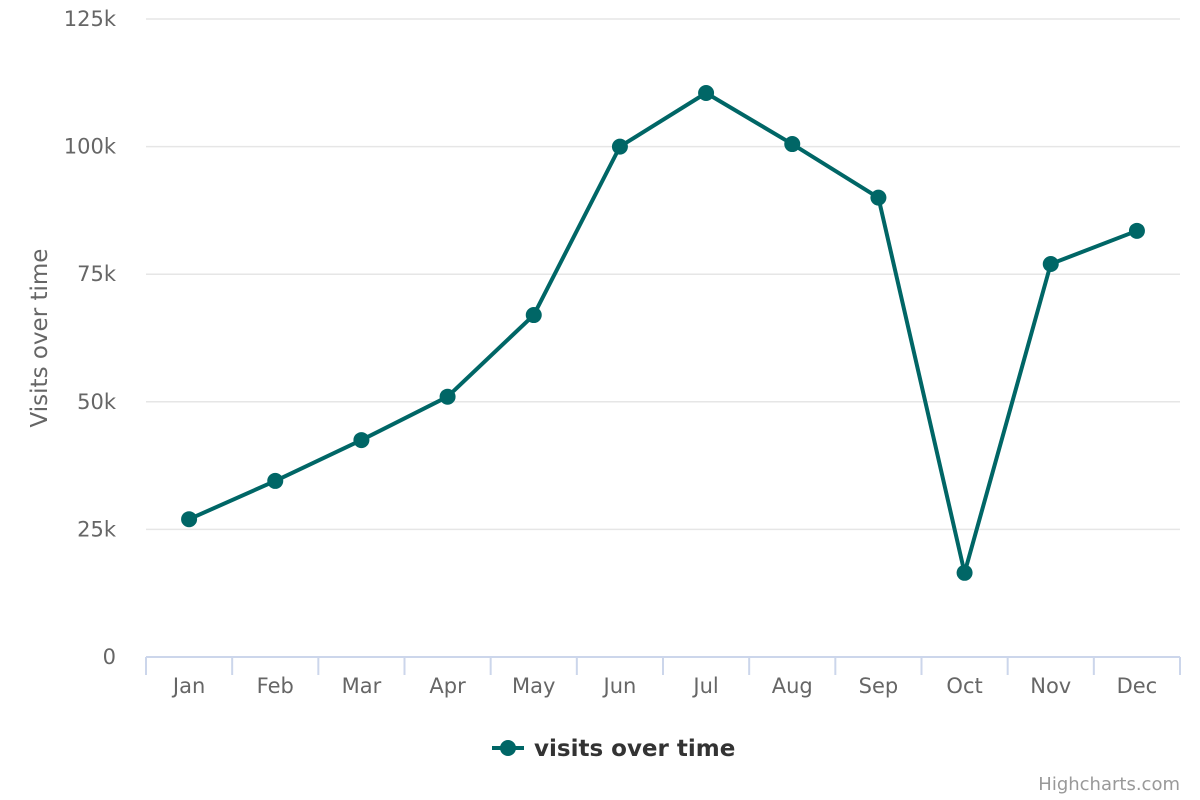 This screenshot has height=800, width=1200. I want to click on y-tick-label: 125k, so click(90, 19).